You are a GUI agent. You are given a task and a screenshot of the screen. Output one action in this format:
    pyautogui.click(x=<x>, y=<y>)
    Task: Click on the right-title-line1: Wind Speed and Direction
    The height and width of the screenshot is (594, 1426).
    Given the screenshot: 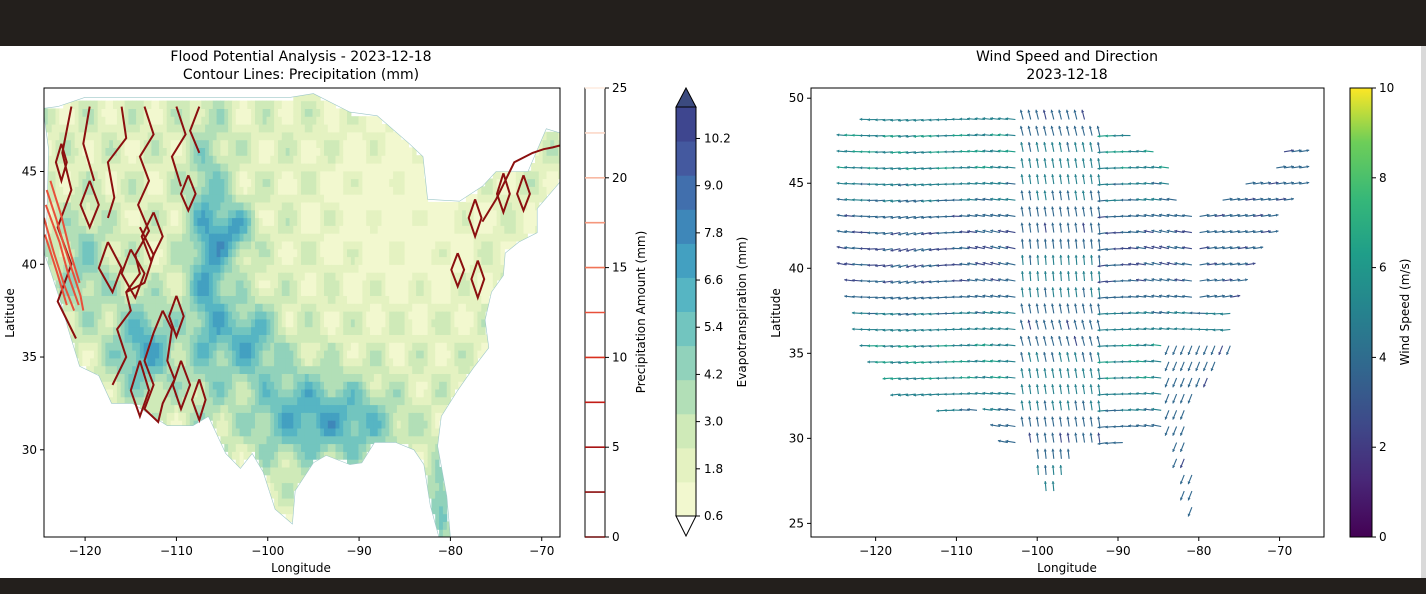 What is the action you would take?
    pyautogui.click(x=1067, y=57)
    